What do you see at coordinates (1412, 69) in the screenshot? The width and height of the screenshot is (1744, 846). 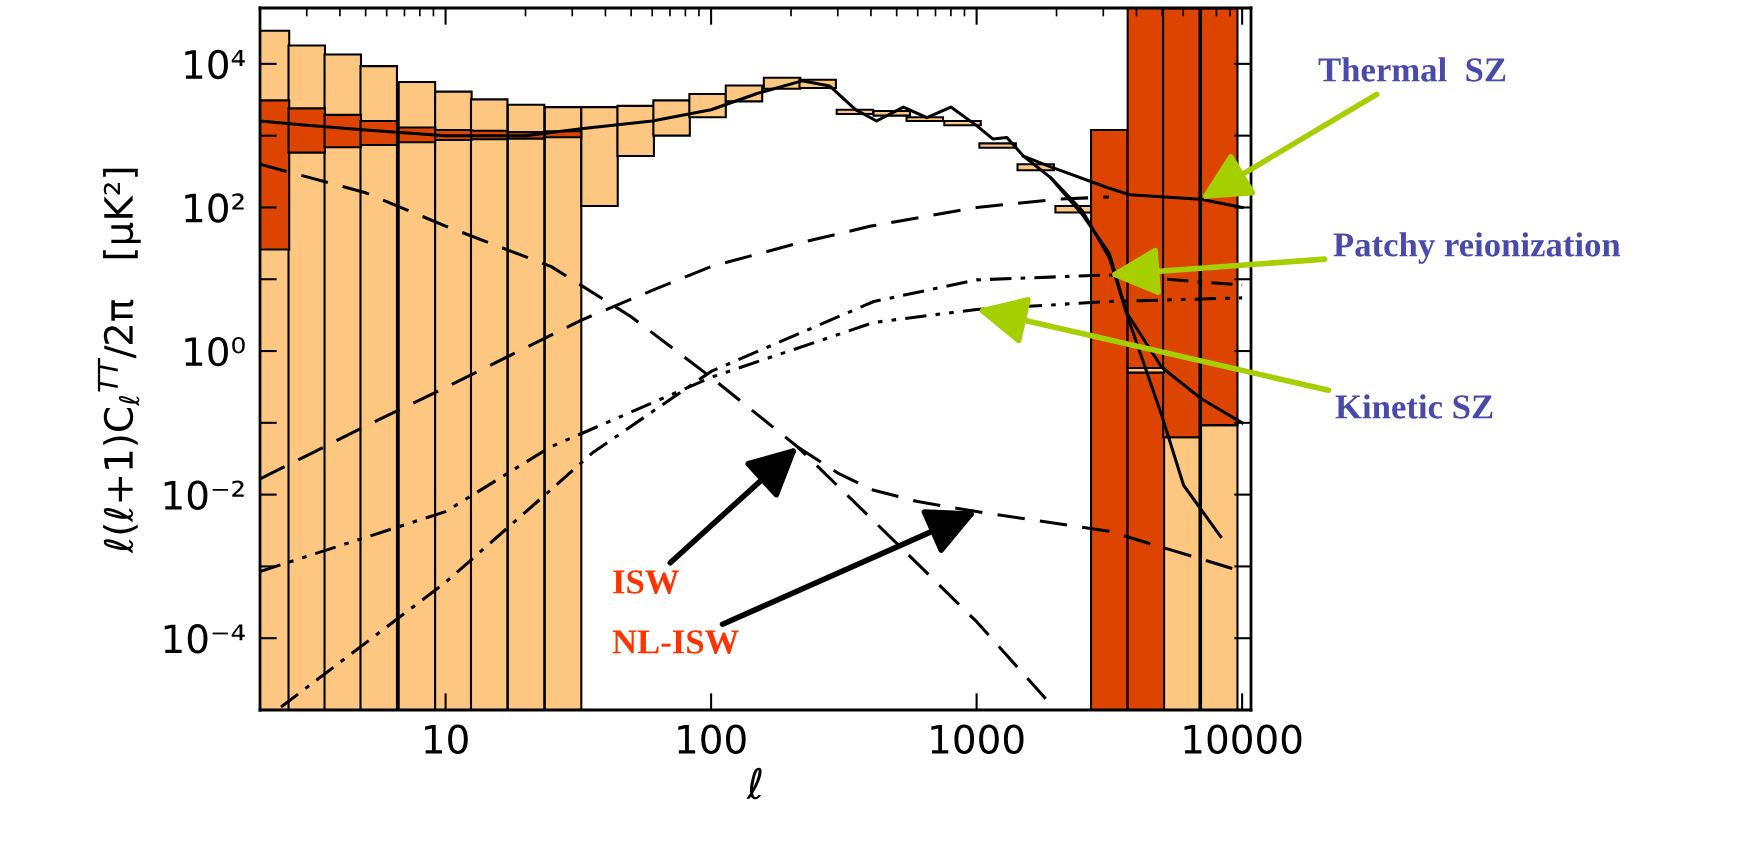 I see `annotation: Thermal SZ` at bounding box center [1412, 69].